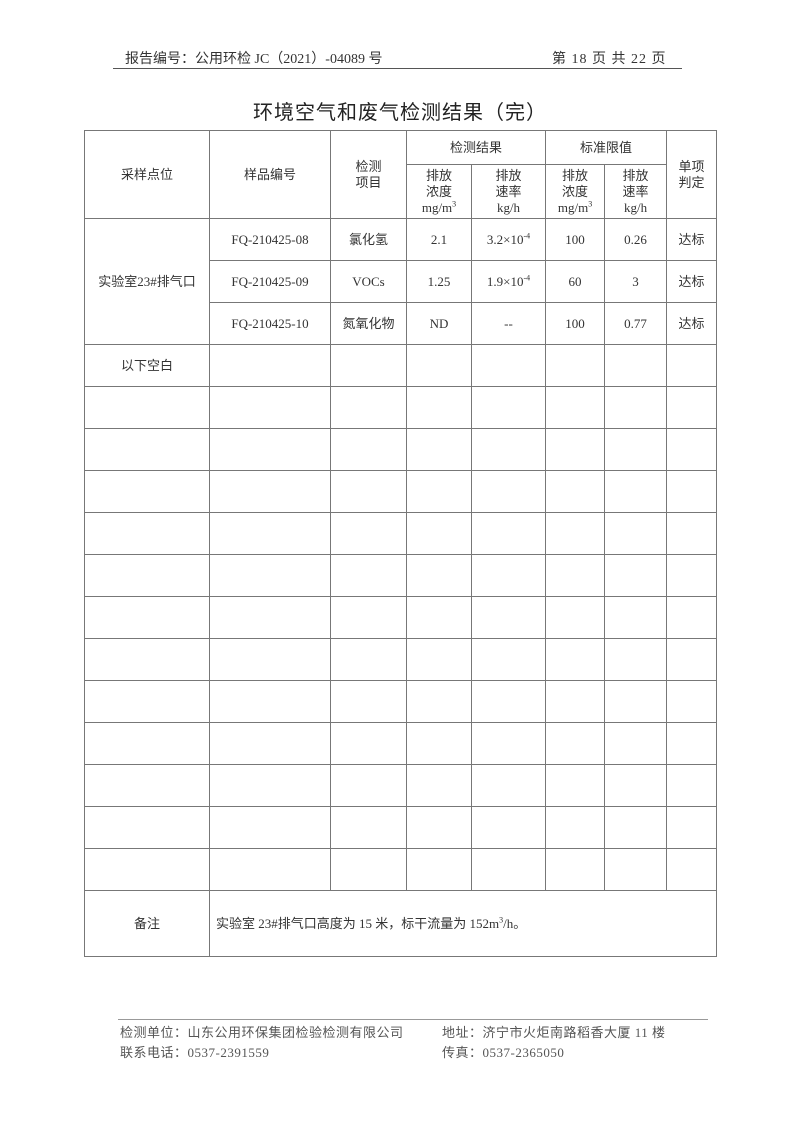  I want to click on footer-address: 地址：济宁市火炬南路稻香大厦 11 楼, so click(554, 1032).